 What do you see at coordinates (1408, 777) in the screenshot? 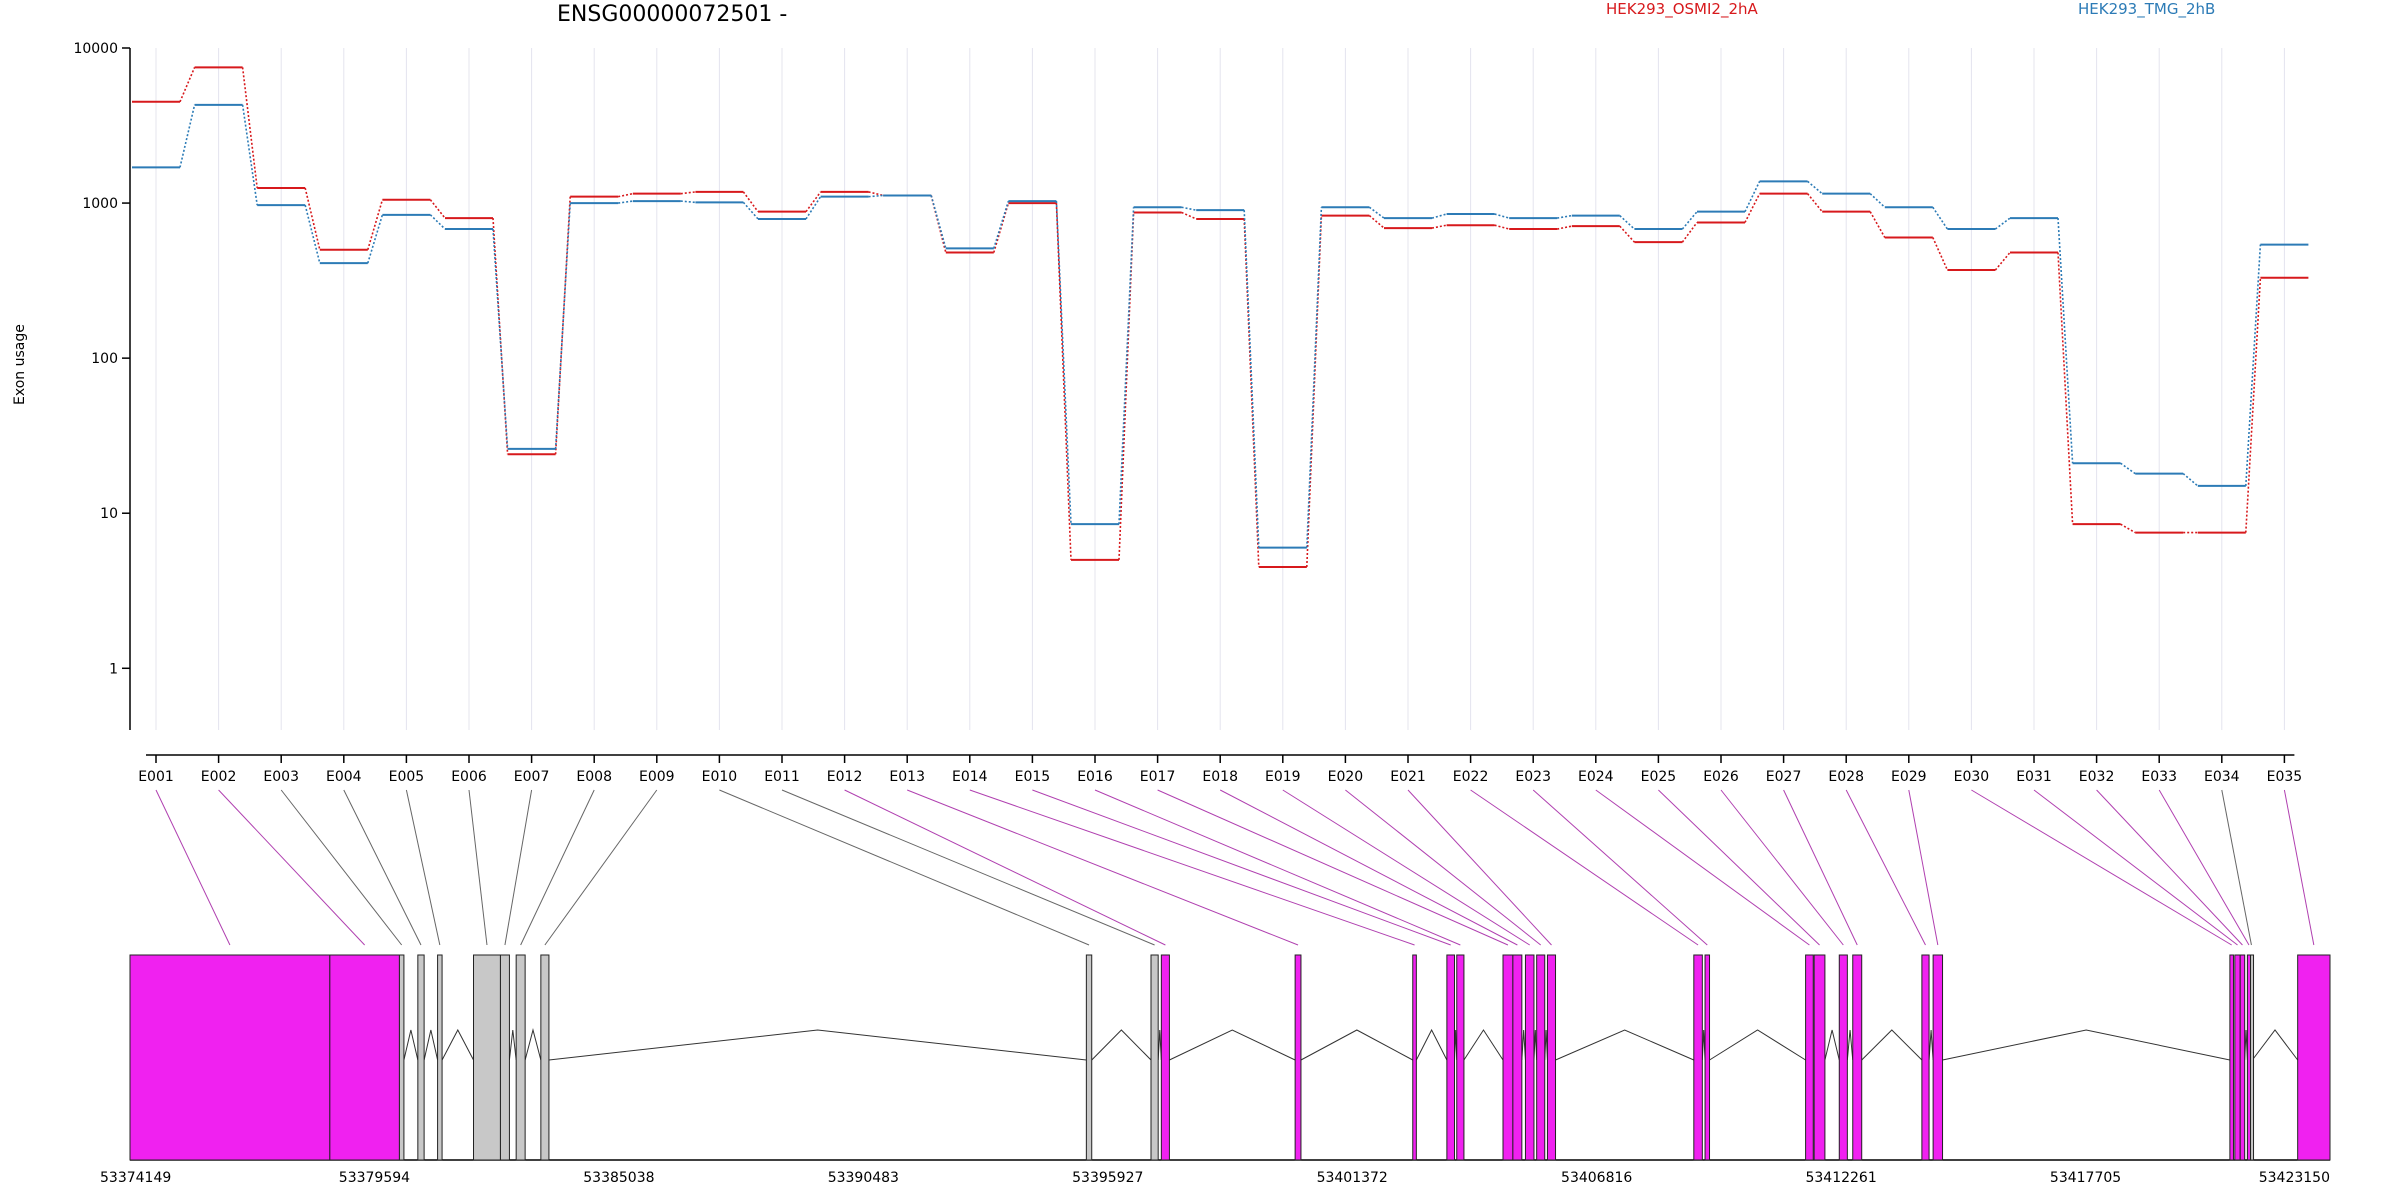
I see `x-tick-label: E021` at bounding box center [1408, 777].